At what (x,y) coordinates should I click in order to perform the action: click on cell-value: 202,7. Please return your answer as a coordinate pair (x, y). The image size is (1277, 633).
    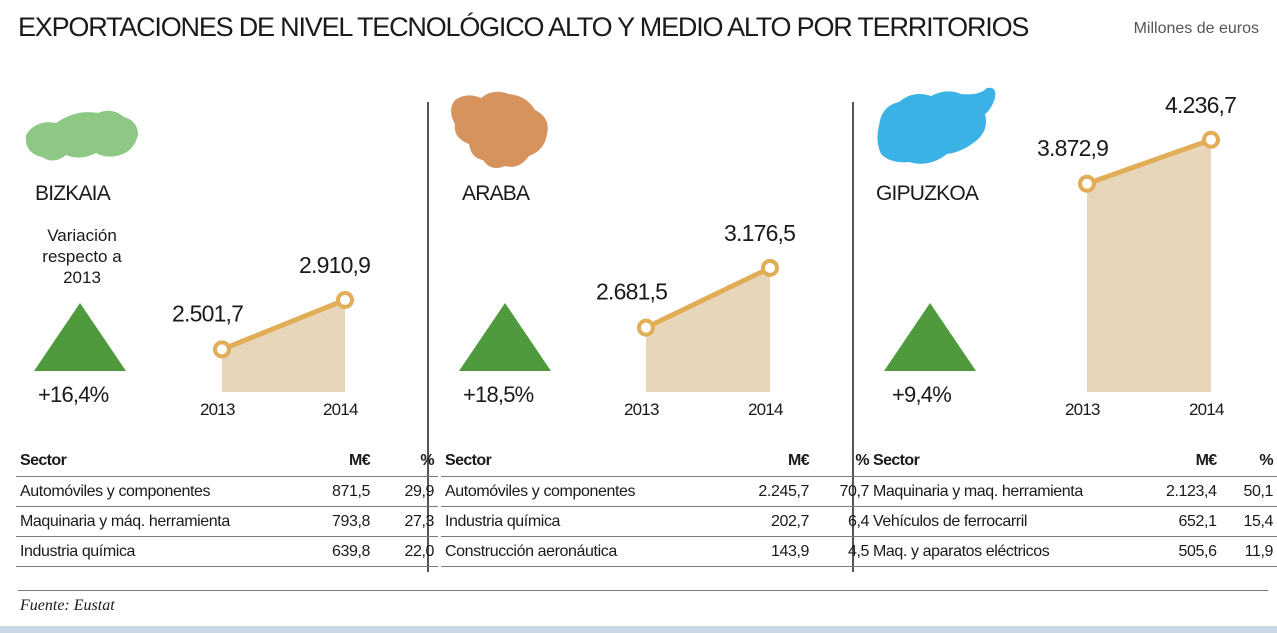
    Looking at the image, I should click on (766, 521).